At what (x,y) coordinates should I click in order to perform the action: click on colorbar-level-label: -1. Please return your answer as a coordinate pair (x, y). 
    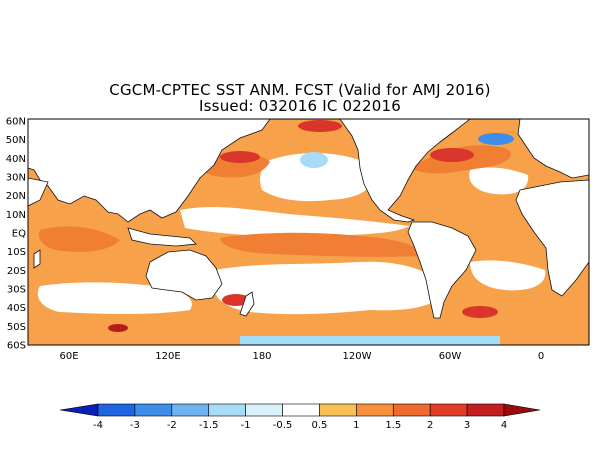
    Looking at the image, I should click on (246, 425).